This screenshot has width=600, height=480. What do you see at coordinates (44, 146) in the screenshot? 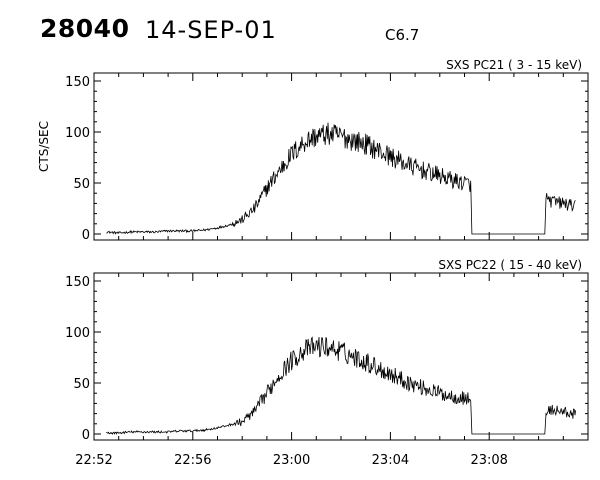
I see `y-axis-label: CTS/SEC` at bounding box center [44, 146].